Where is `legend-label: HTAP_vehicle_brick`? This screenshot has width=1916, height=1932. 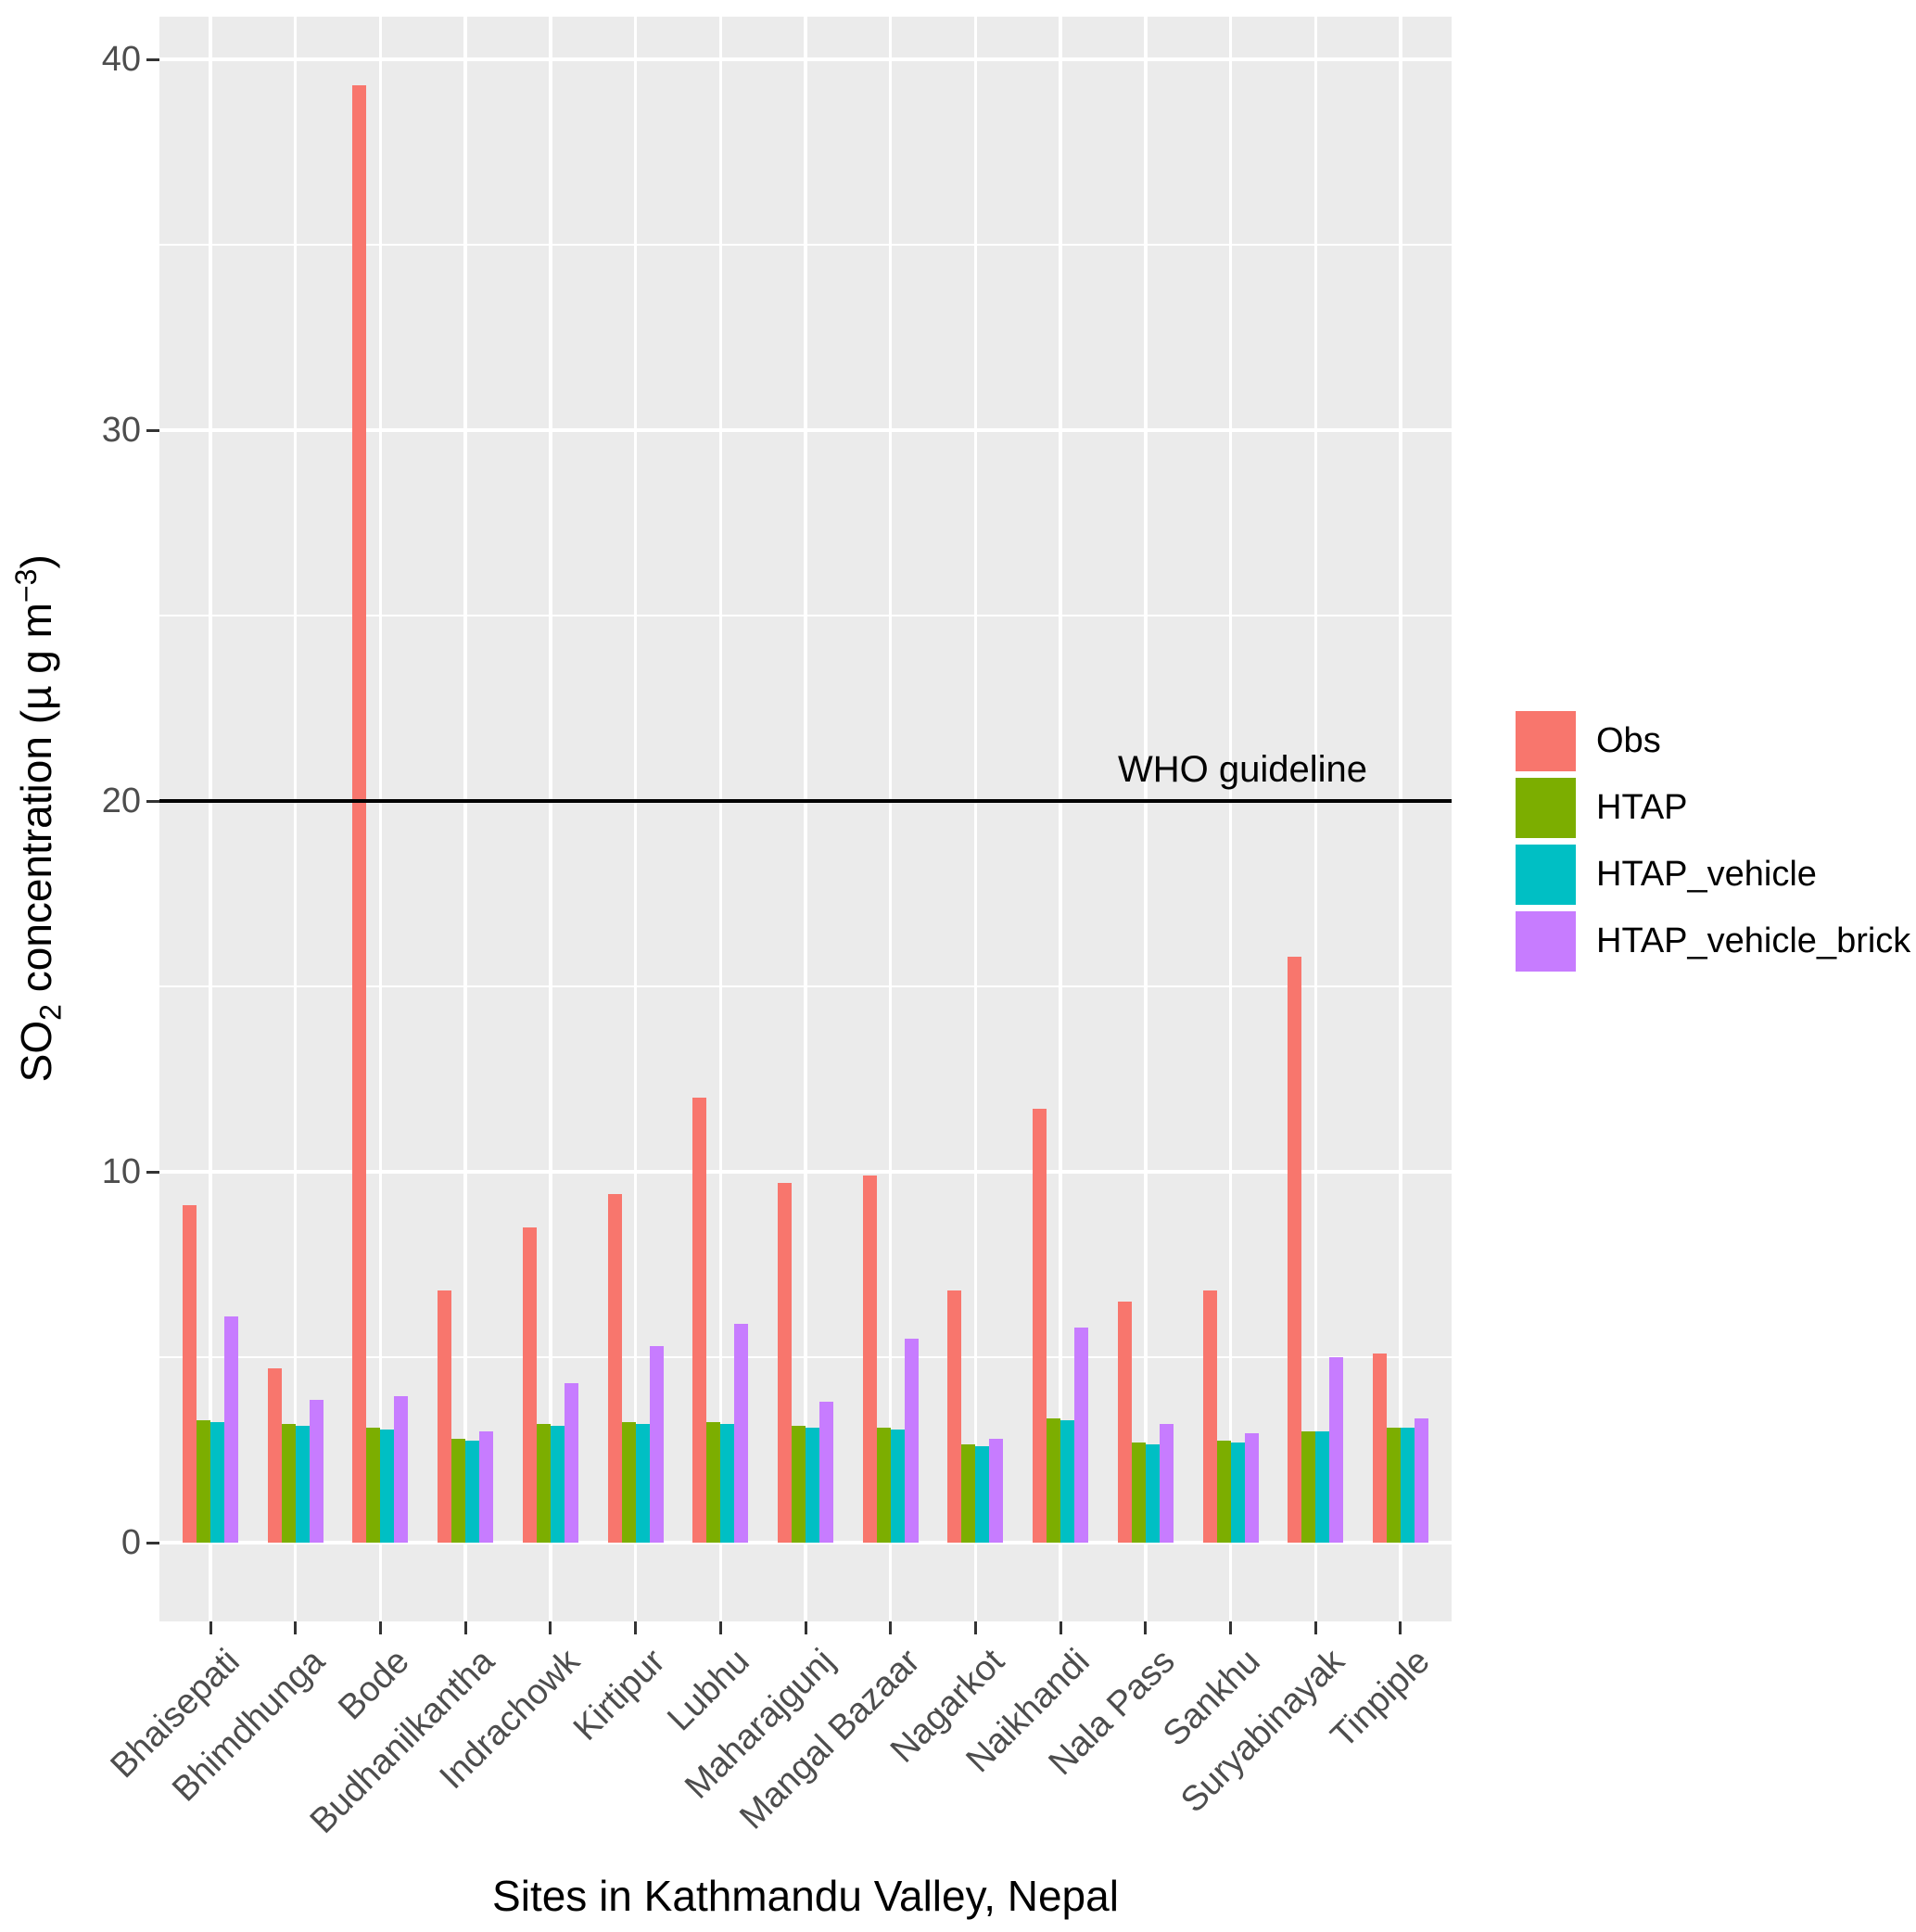 legend-label: HTAP_vehicle_brick is located at coordinates (1753, 941).